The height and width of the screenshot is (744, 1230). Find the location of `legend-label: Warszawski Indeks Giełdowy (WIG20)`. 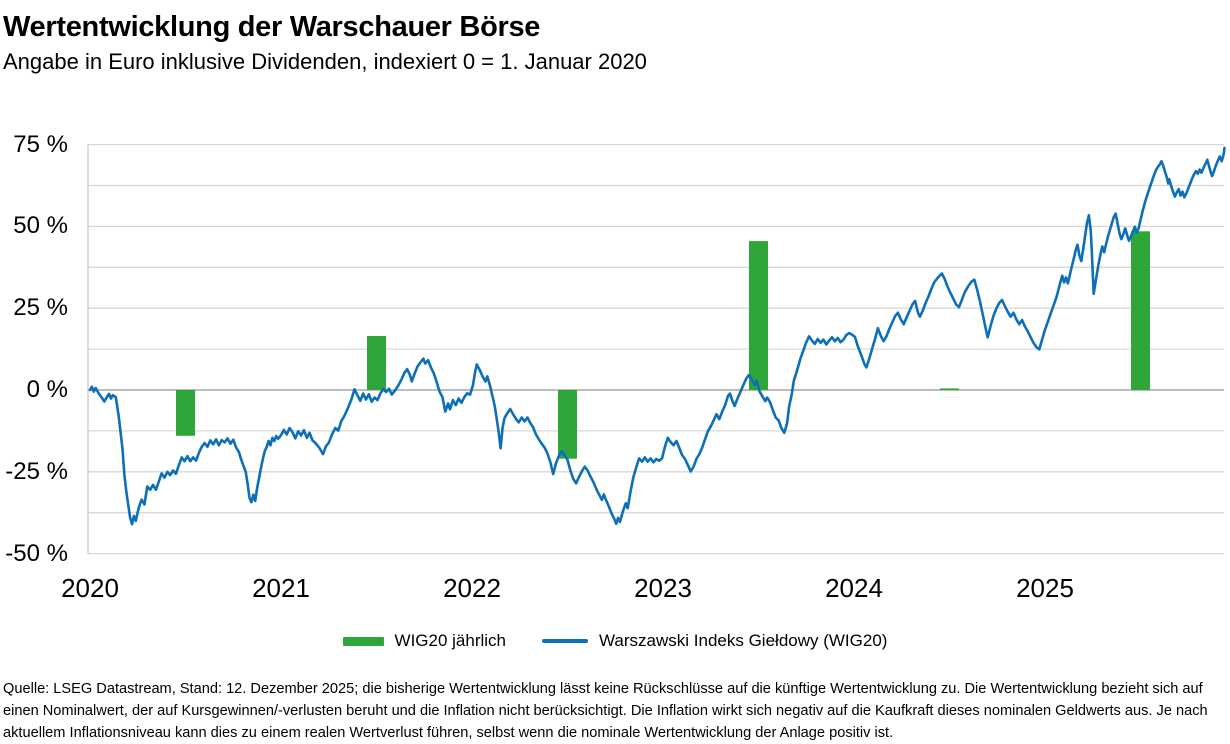

legend-label: Warszawski Indeks Giełdowy (WIG20) is located at coordinates (743, 640).